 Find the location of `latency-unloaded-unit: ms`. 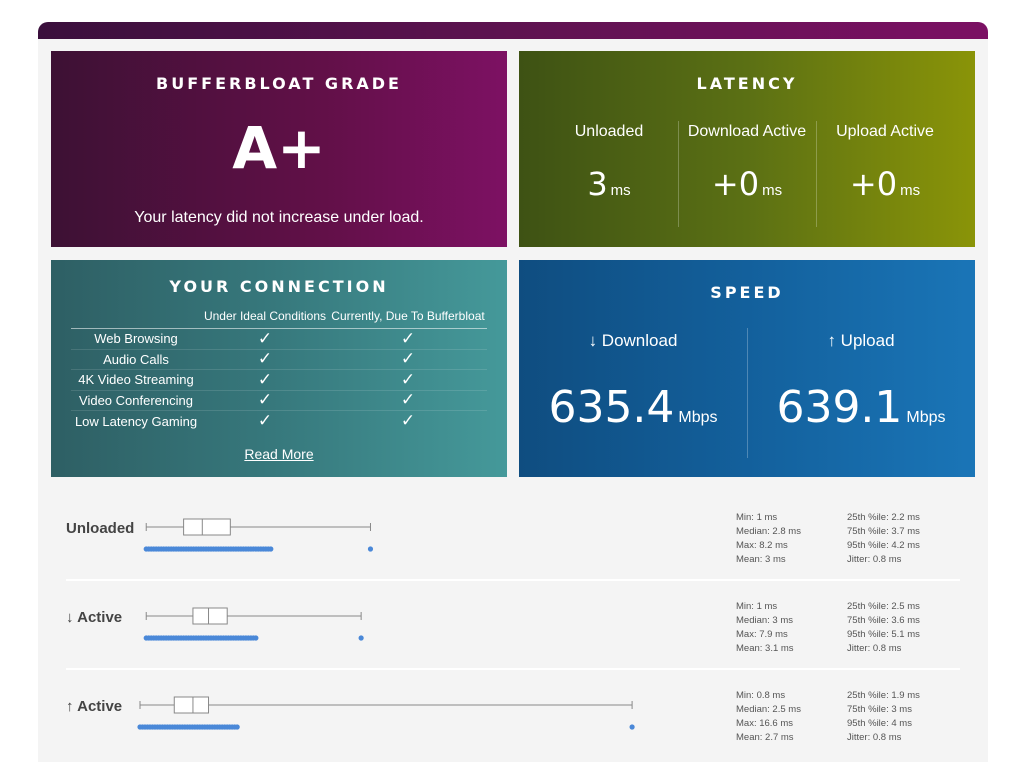

latency-unloaded-unit: ms is located at coordinates (620, 190).